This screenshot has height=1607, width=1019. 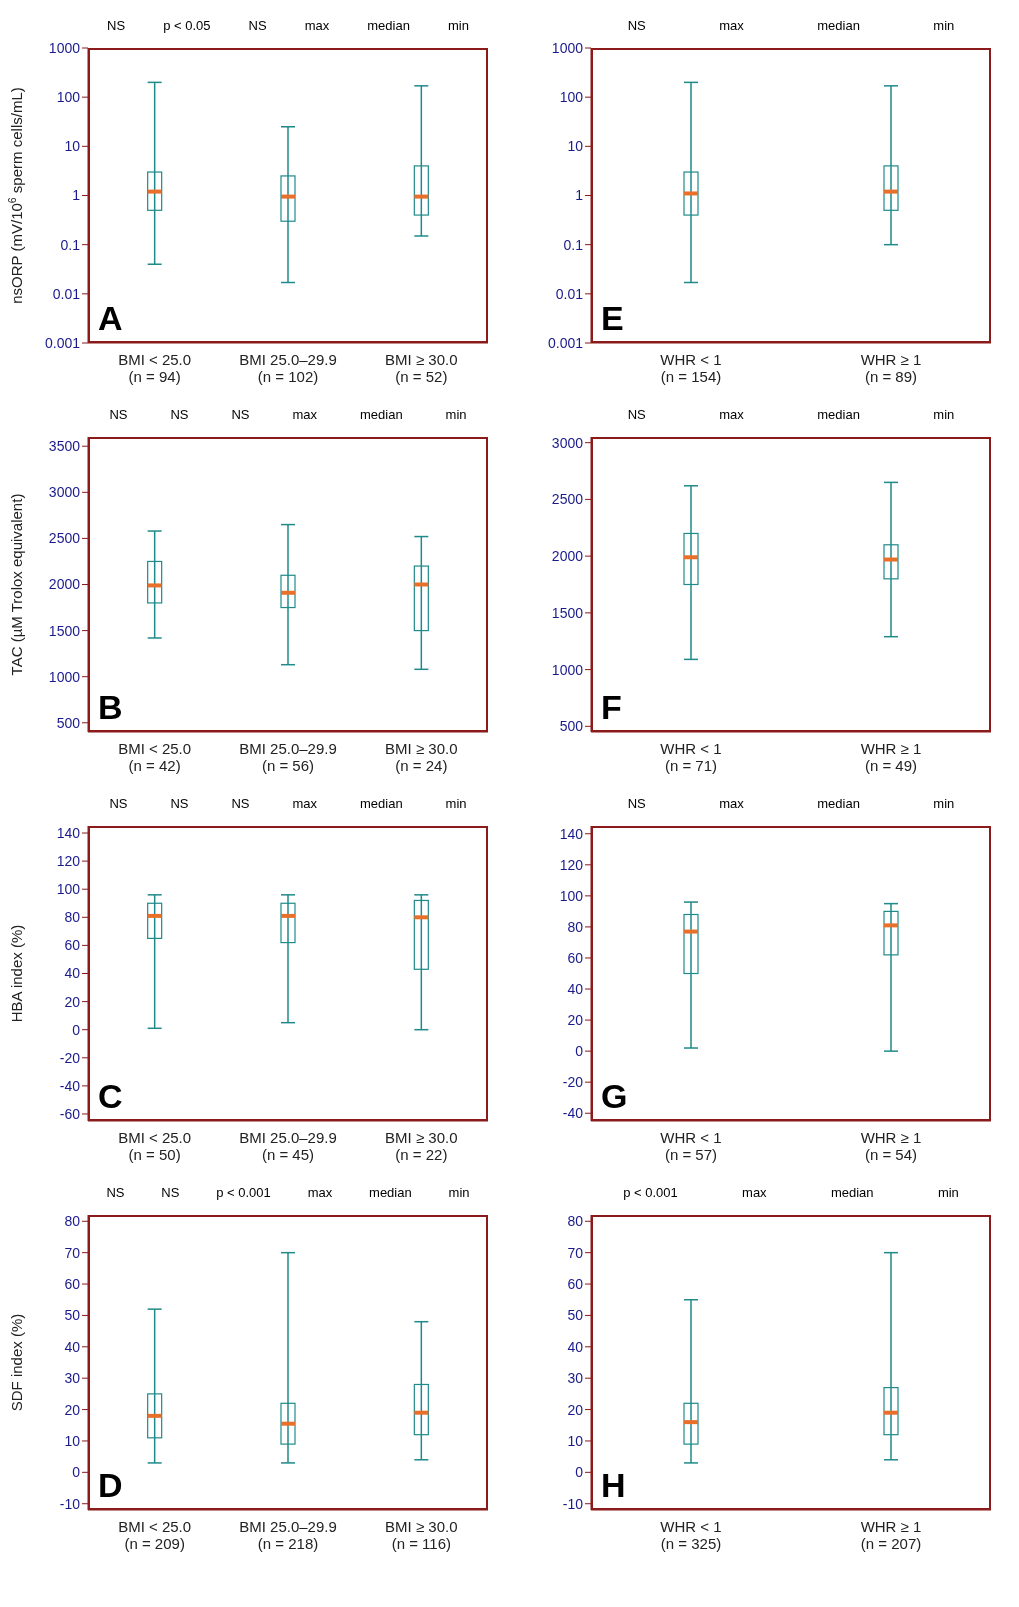 What do you see at coordinates (891, 1535) in the screenshot?
I see `x-tick-label: WHR ≥ 1 (n = 207)` at bounding box center [891, 1535].